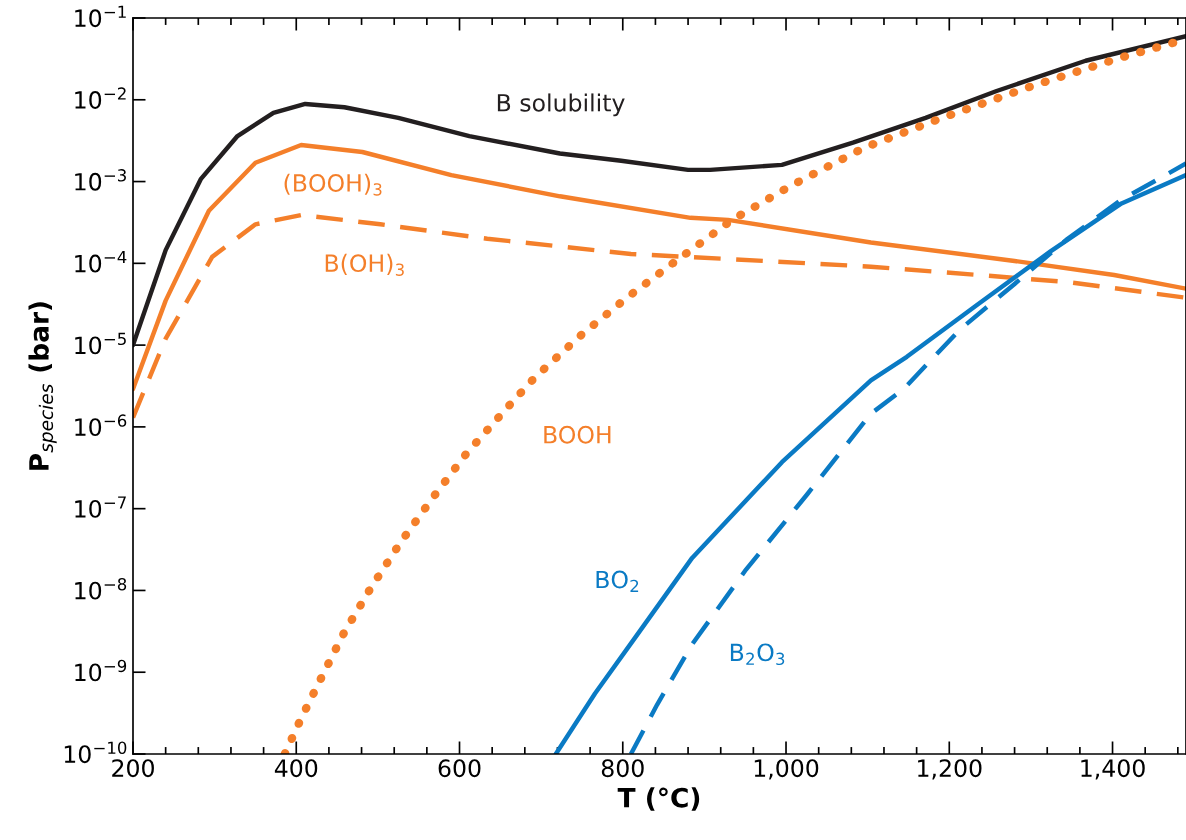  I want to click on series-label: BOOH, so click(577, 434).